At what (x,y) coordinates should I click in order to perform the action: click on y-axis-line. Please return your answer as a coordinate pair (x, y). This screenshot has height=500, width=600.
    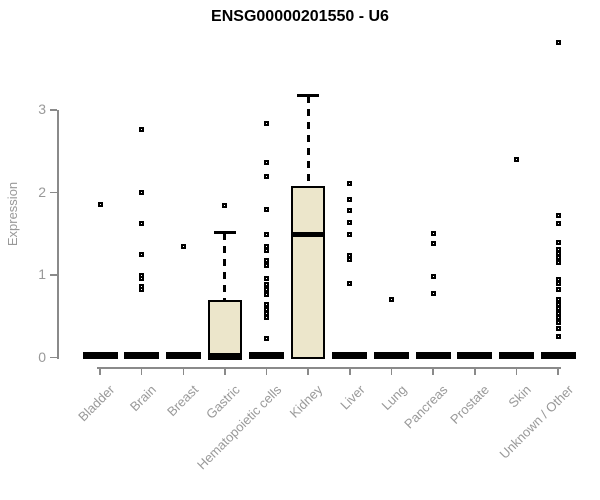
    Looking at the image, I should click on (58, 234).